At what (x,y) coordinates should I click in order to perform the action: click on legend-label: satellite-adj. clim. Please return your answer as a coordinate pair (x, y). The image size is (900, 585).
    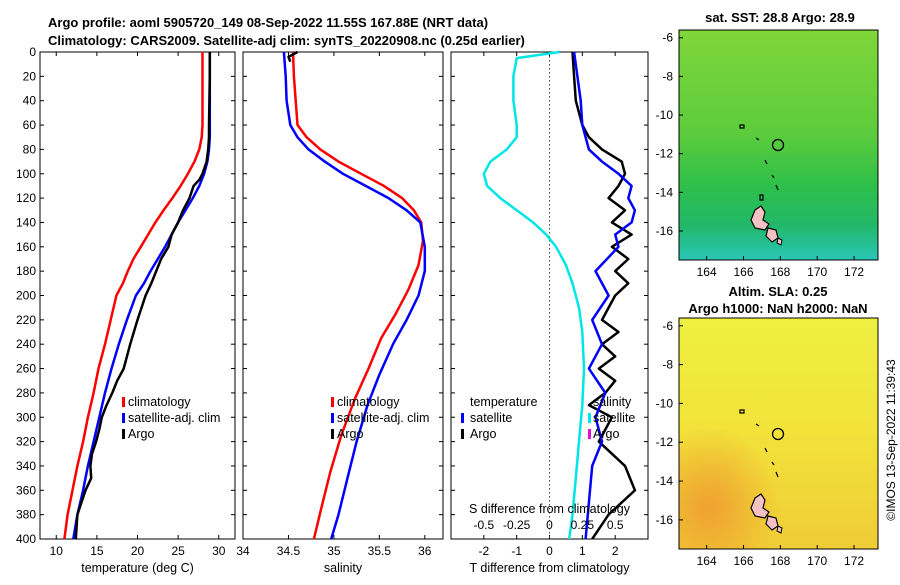
    Looking at the image, I should click on (383, 418).